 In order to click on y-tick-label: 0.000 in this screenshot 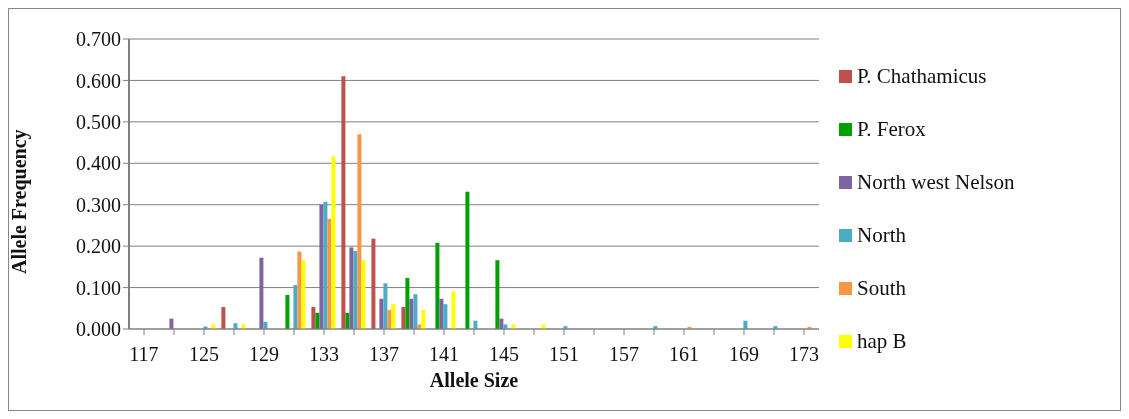, I will do `click(98, 329)`.